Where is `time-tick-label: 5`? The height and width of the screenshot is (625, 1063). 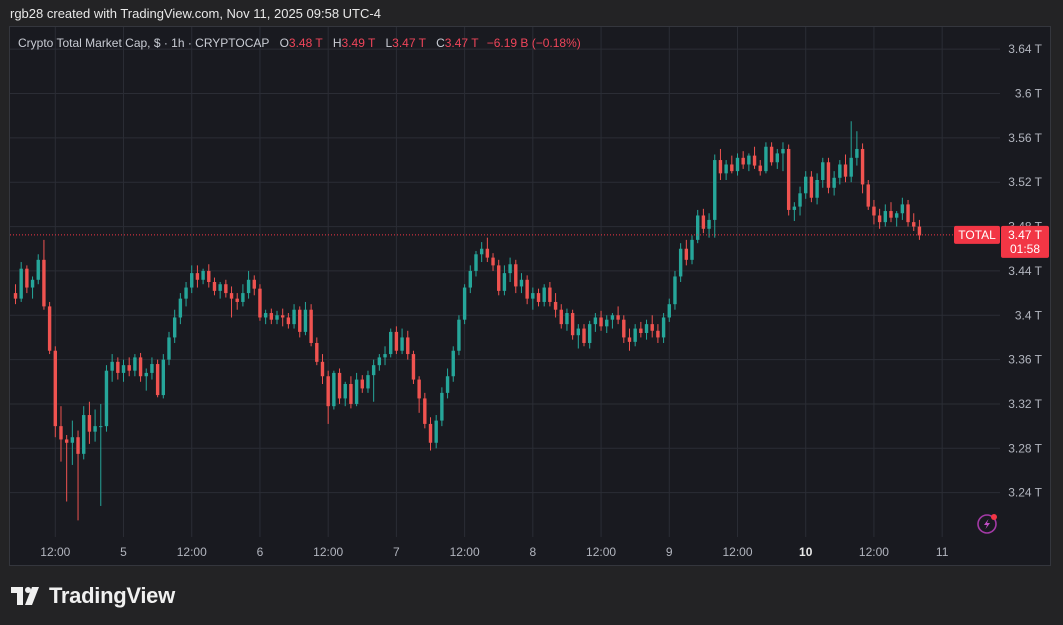 time-tick-label: 5 is located at coordinates (123, 552).